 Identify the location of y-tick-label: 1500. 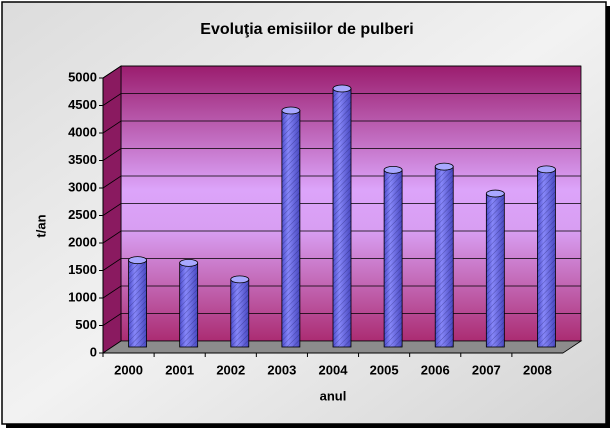
(82, 269).